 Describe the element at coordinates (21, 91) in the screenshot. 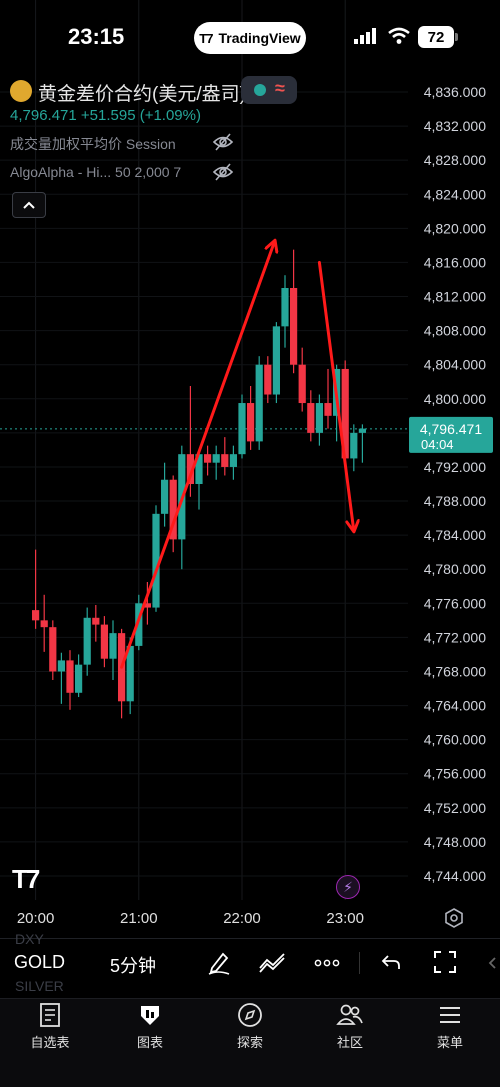

I see `gold-symbol-icon` at that location.